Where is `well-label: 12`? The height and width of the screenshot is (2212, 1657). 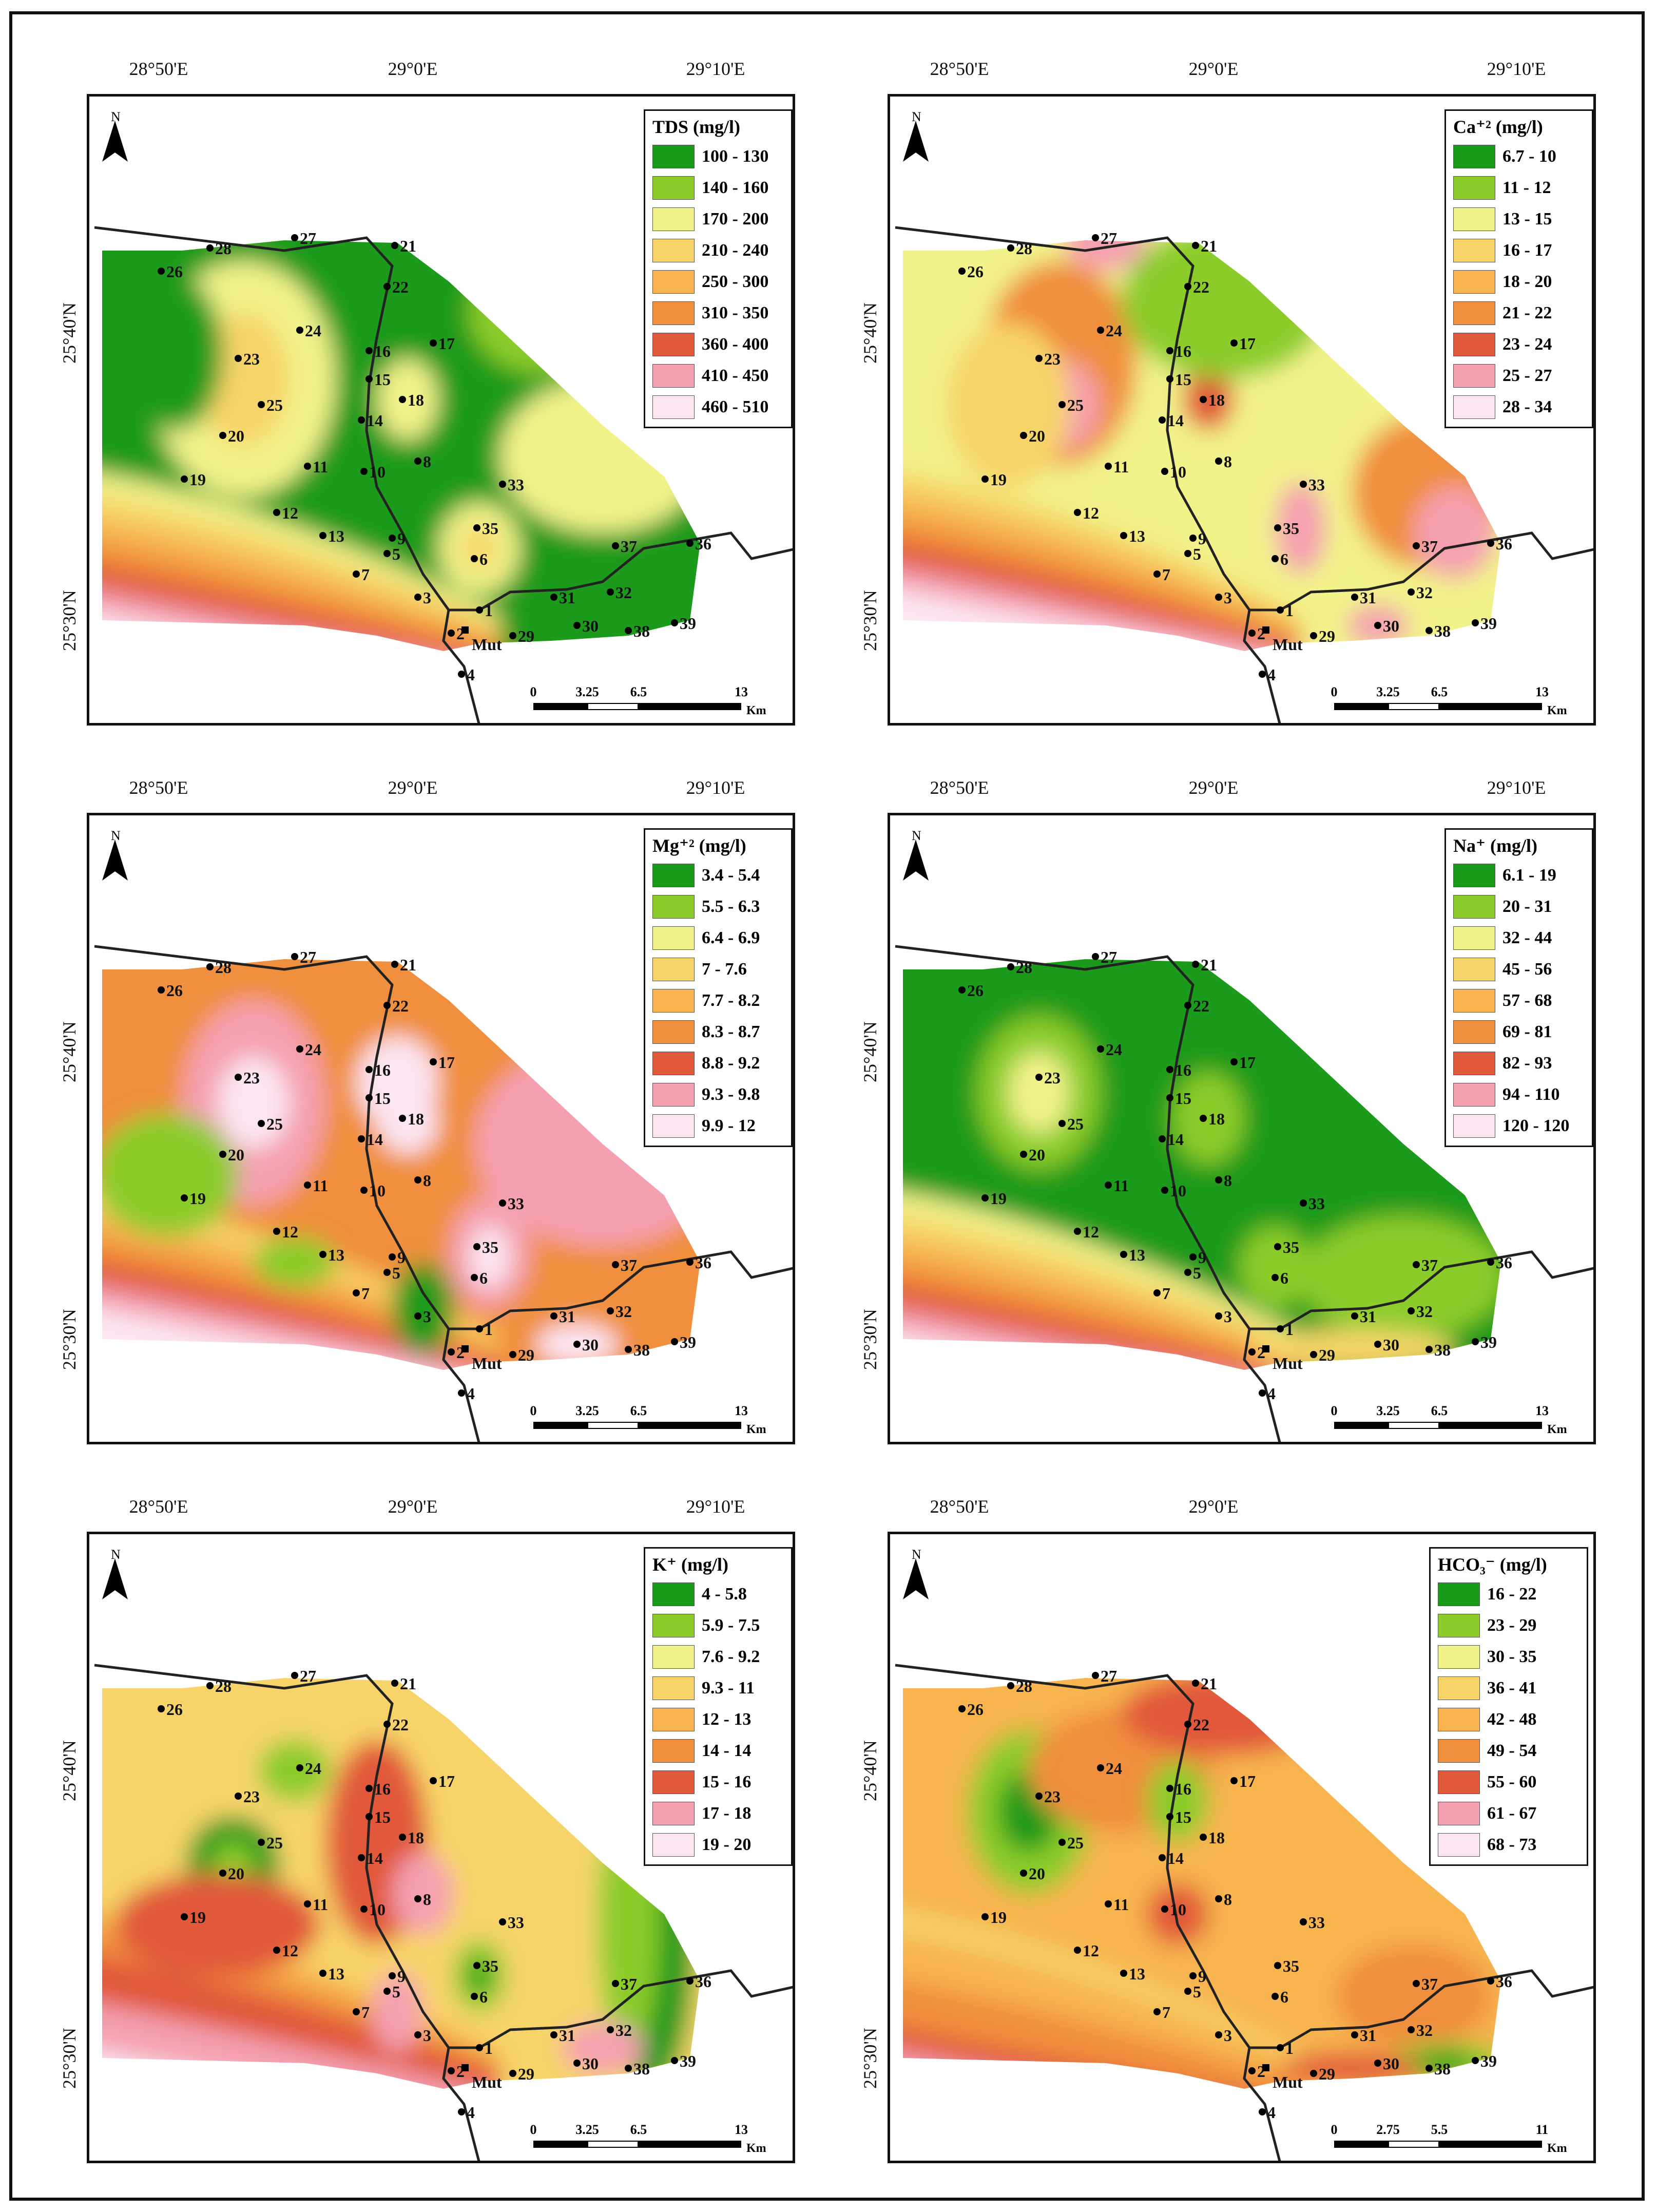 well-label: 12 is located at coordinates (1091, 513).